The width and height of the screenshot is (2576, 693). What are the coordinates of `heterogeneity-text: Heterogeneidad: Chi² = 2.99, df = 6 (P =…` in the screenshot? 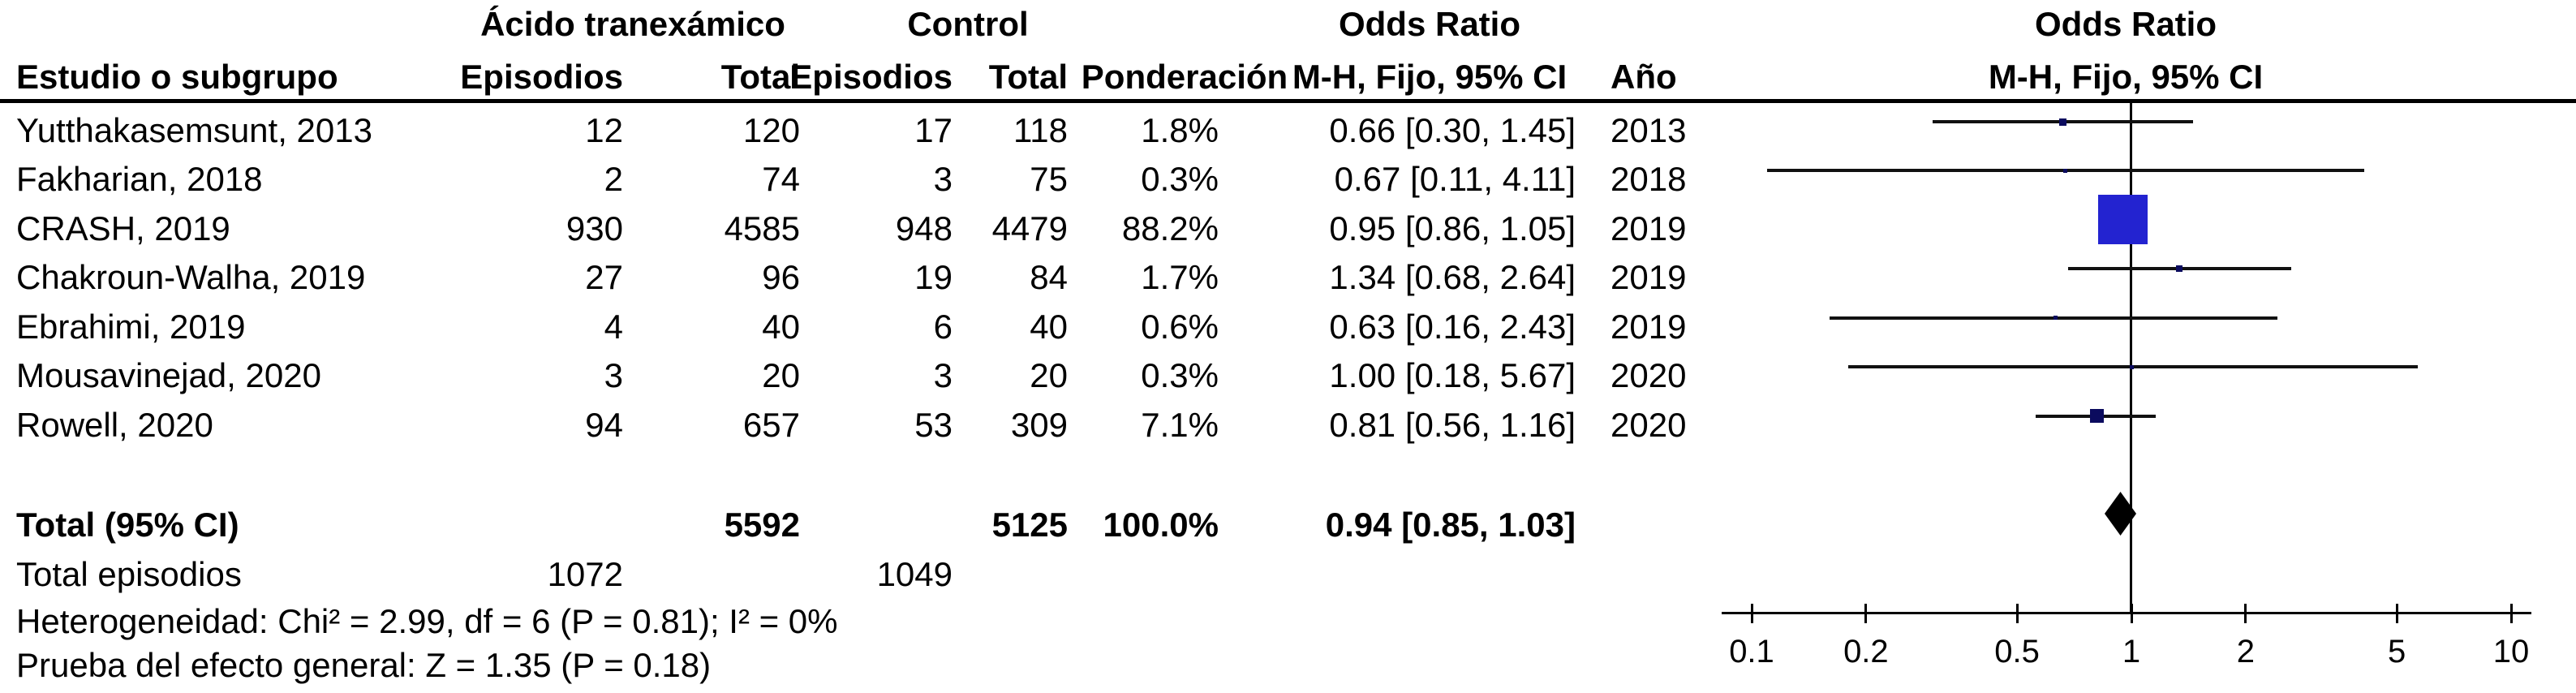 It's located at (427, 621).